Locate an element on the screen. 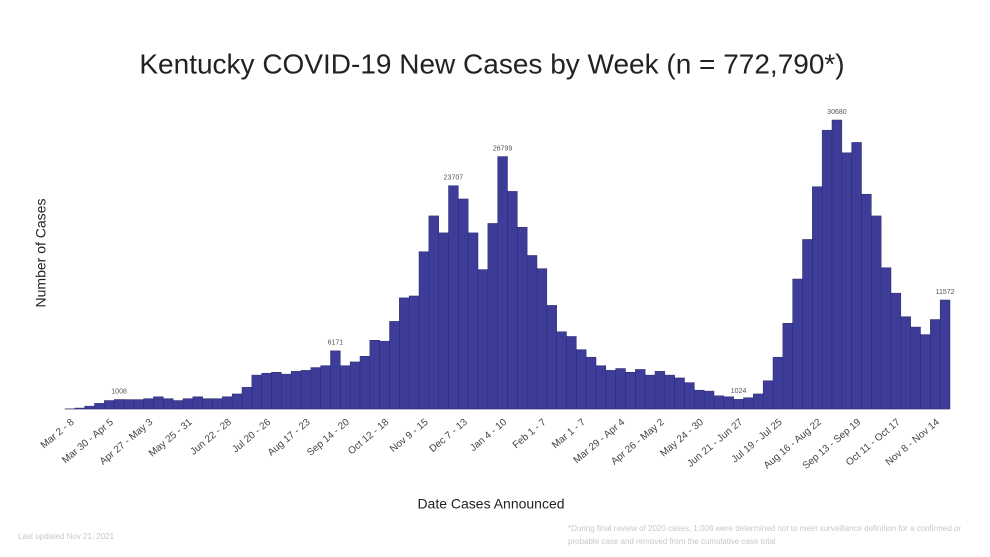 This screenshot has height=557, width=990. x-tick-label: May 25 - 31 is located at coordinates (171, 438).